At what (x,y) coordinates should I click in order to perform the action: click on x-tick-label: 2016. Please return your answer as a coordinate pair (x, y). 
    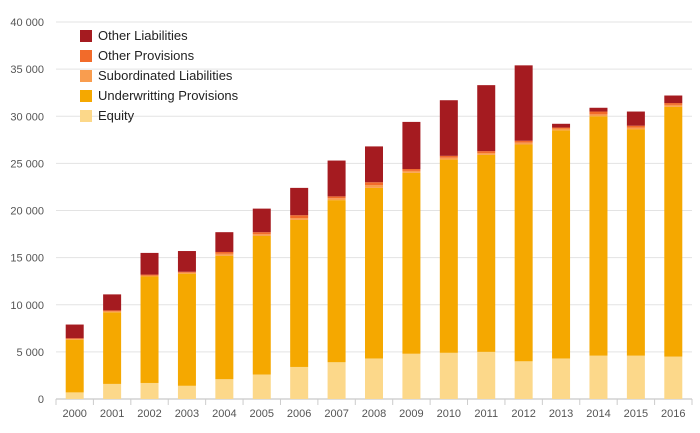
    Looking at the image, I should click on (673, 414).